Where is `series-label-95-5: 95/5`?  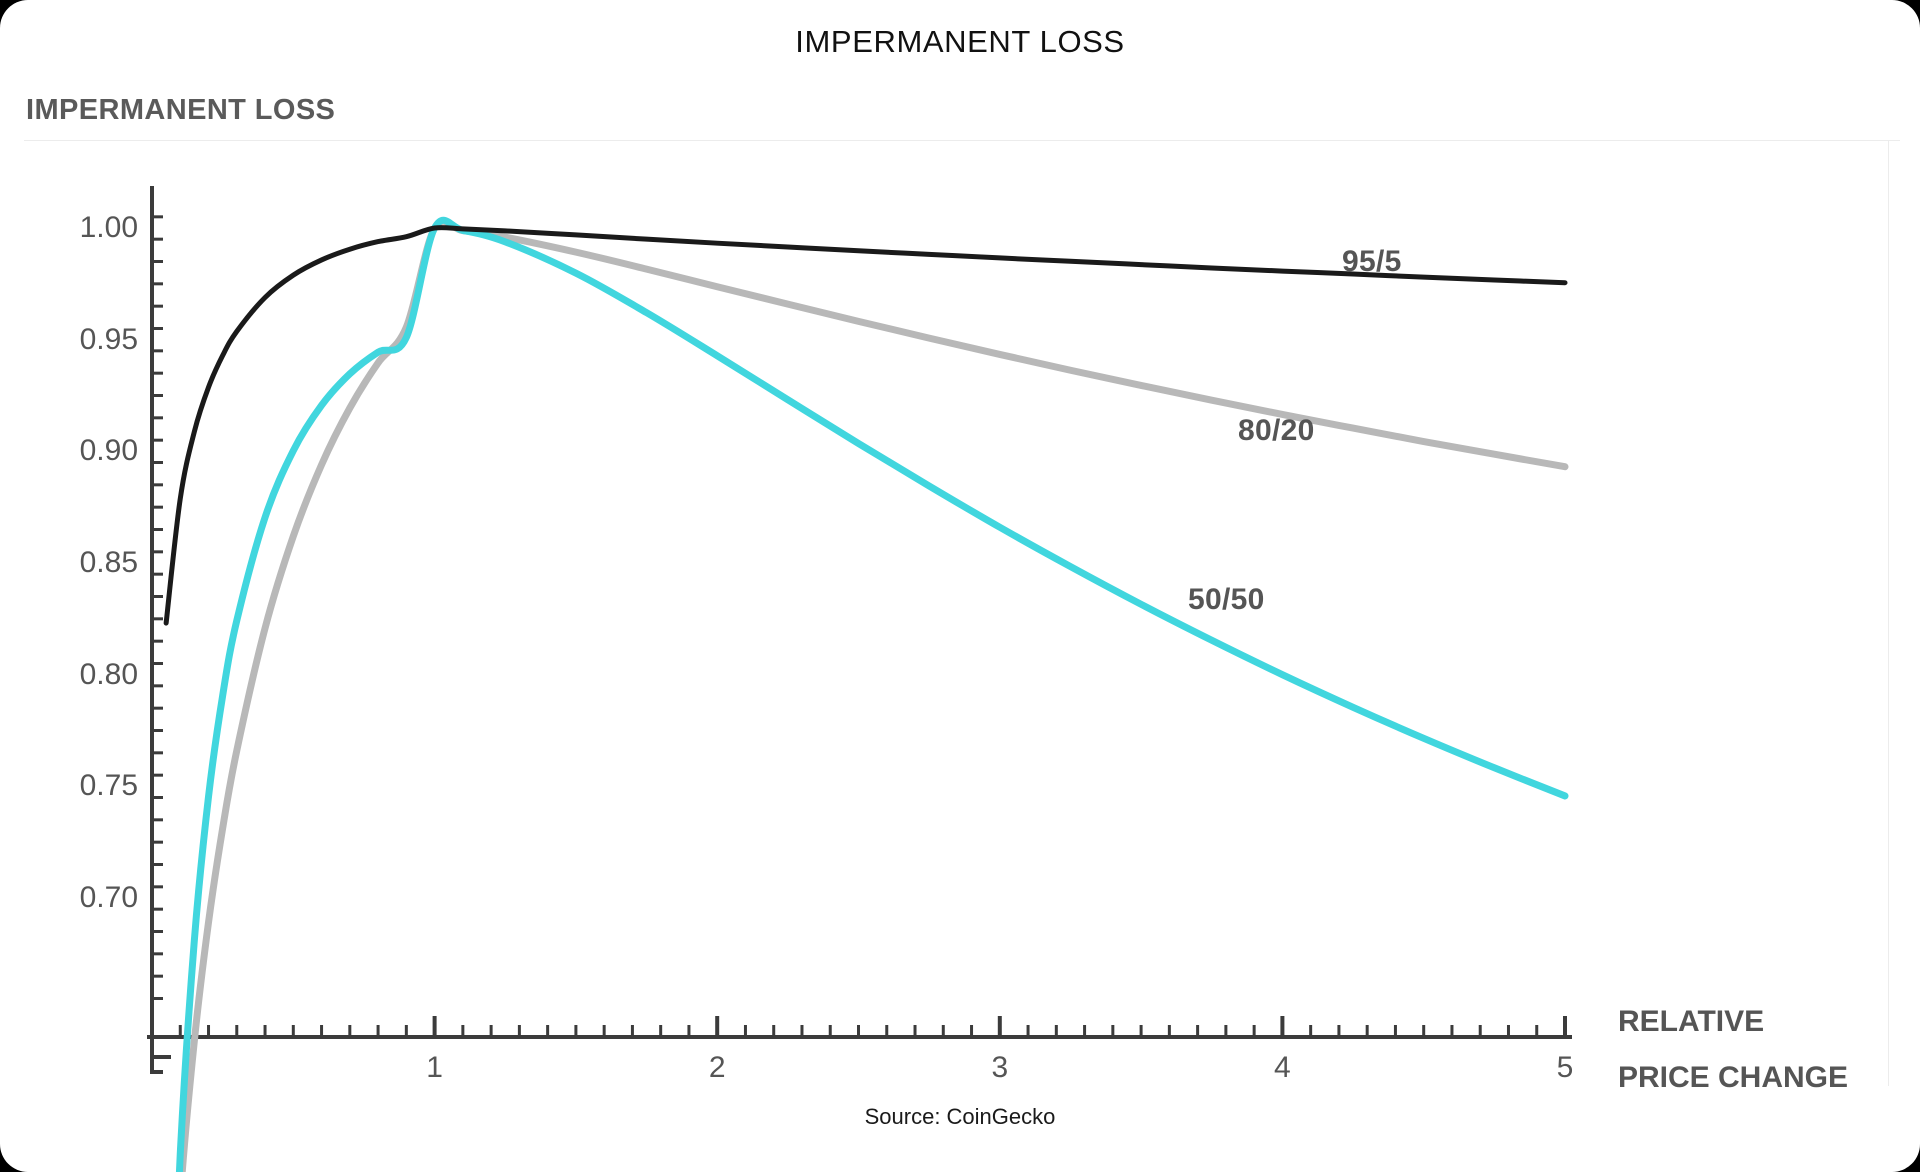 series-label-95-5: 95/5 is located at coordinates (1372, 261).